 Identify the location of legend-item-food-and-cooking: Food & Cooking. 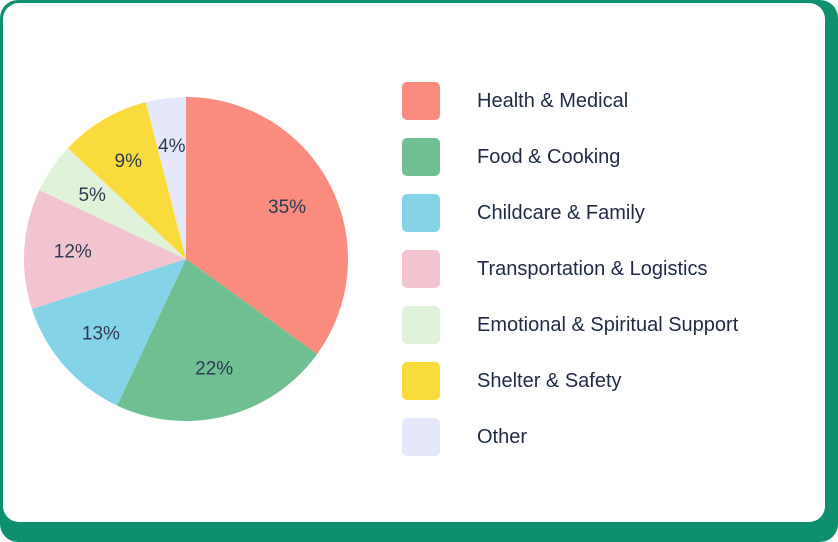
(570, 157).